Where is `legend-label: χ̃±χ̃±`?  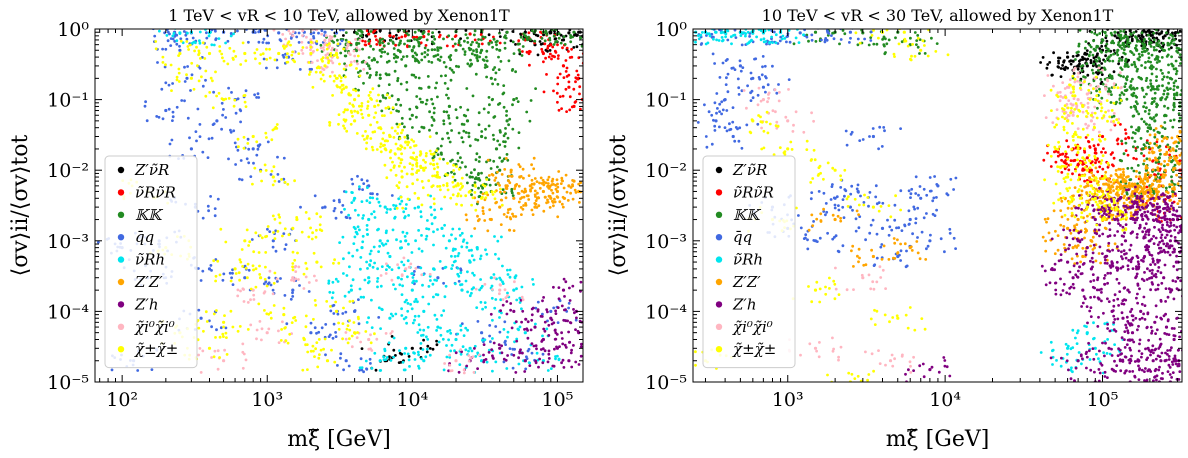 legend-label: χ̃±χ̃± is located at coordinates (156, 349).